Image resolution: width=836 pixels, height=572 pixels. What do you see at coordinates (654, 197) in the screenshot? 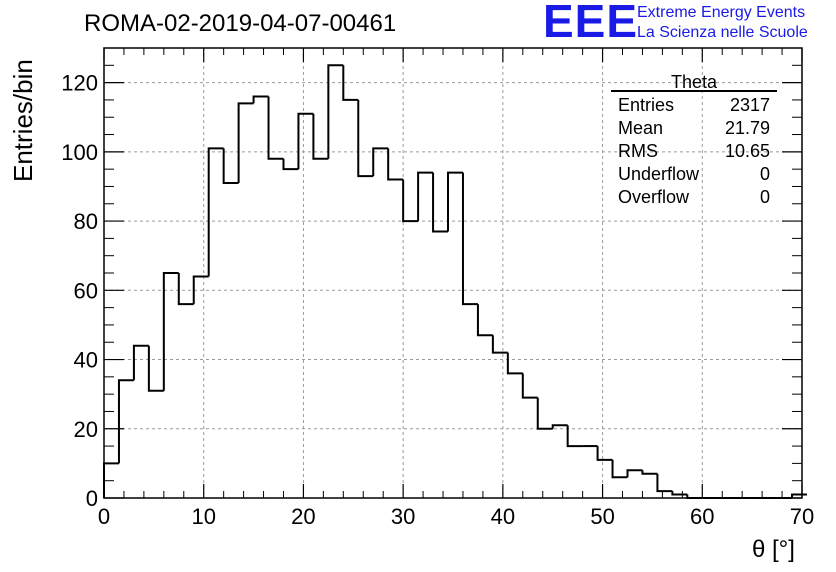
I see `stat-label: Overflow` at bounding box center [654, 197].